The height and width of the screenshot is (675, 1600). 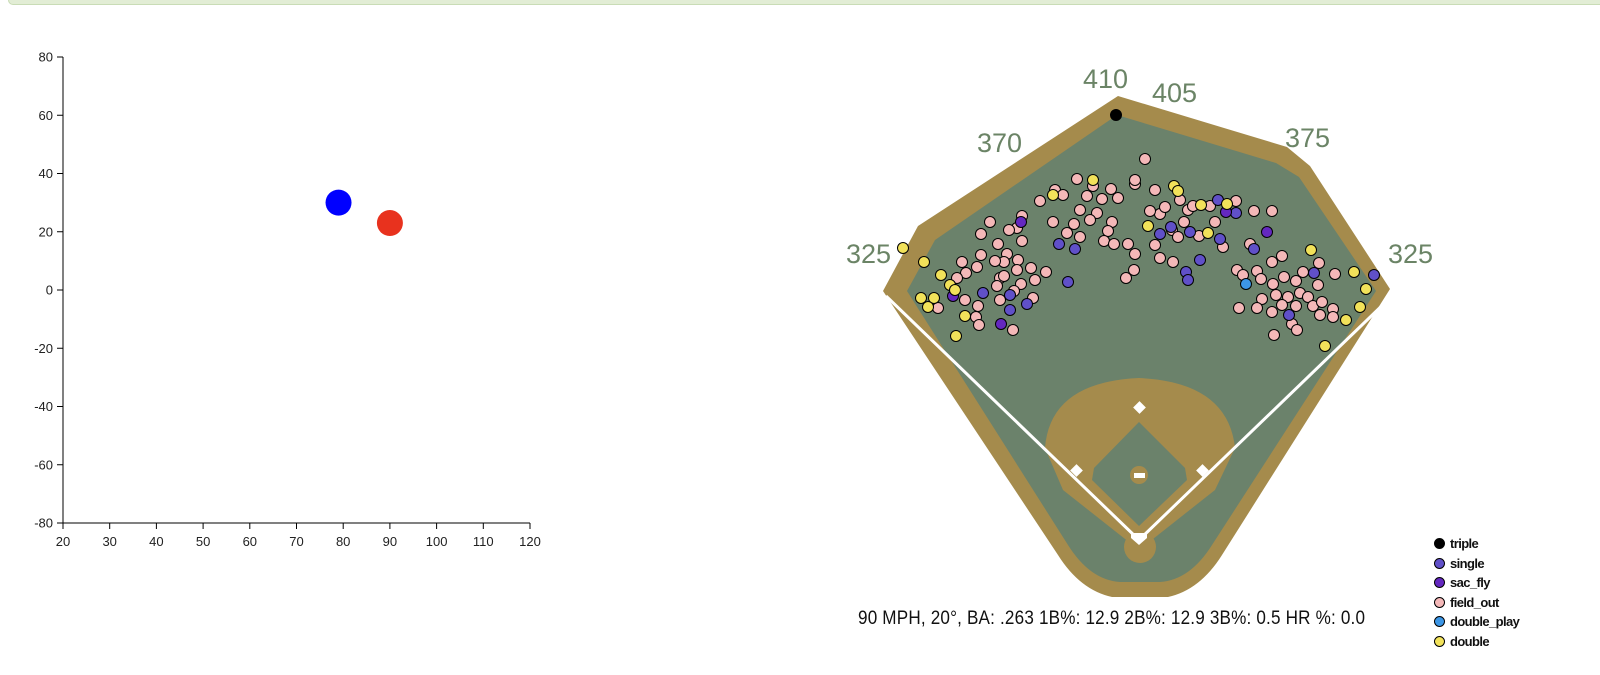 What do you see at coordinates (250, 541) in the screenshot?
I see `x-tick-label: 60` at bounding box center [250, 541].